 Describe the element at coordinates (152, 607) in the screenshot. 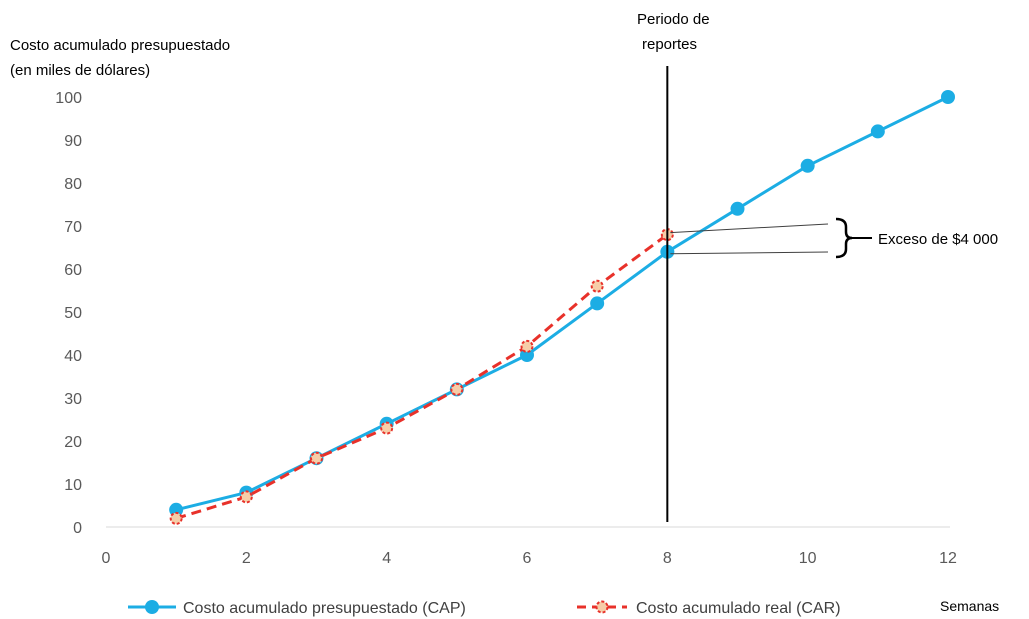

I see `legend-marker-cap` at that location.